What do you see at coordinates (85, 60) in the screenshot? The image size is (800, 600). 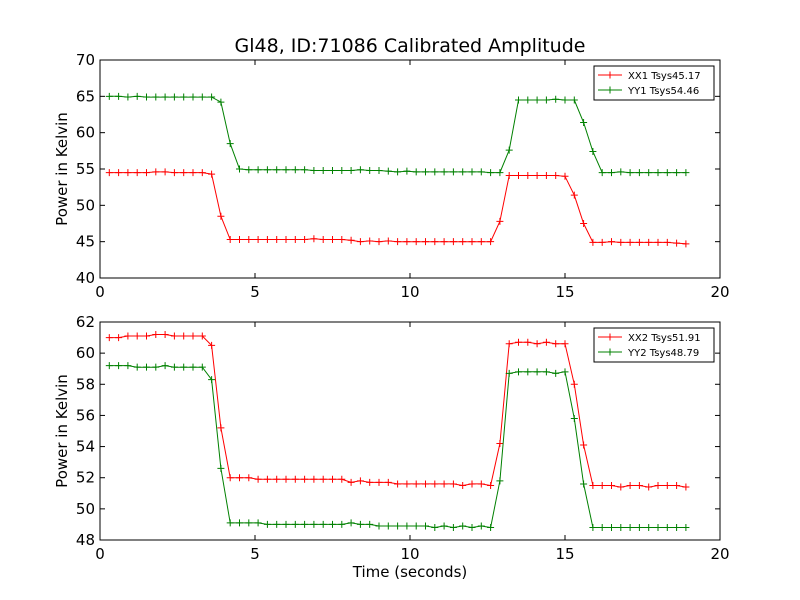 I see `panel-1-ytick-label: 70` at bounding box center [85, 60].